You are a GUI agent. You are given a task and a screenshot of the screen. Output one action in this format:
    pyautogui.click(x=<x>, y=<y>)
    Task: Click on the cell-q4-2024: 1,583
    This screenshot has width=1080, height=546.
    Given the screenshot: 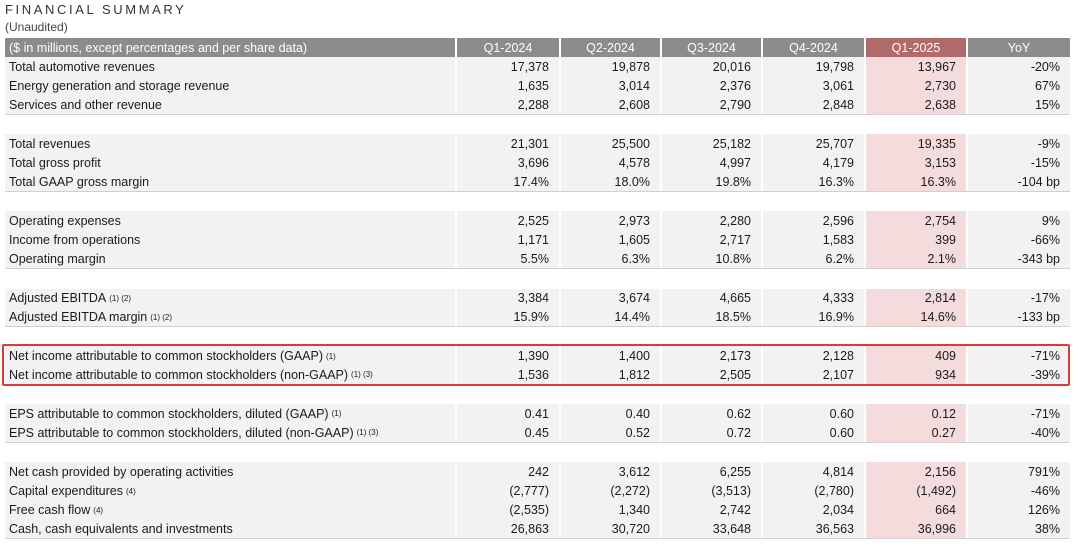 What is the action you would take?
    pyautogui.click(x=812, y=240)
    